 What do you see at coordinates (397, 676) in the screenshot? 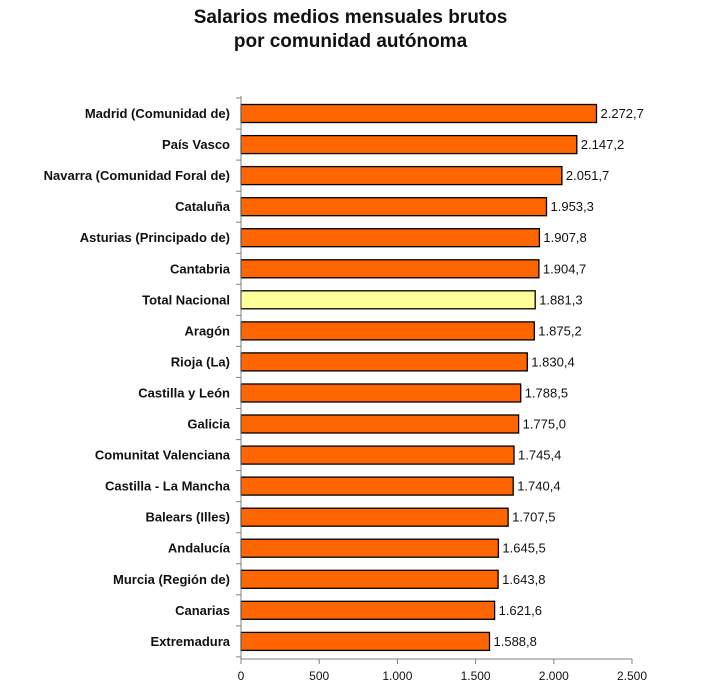
I see `x-tick-label: 1.000` at bounding box center [397, 676].